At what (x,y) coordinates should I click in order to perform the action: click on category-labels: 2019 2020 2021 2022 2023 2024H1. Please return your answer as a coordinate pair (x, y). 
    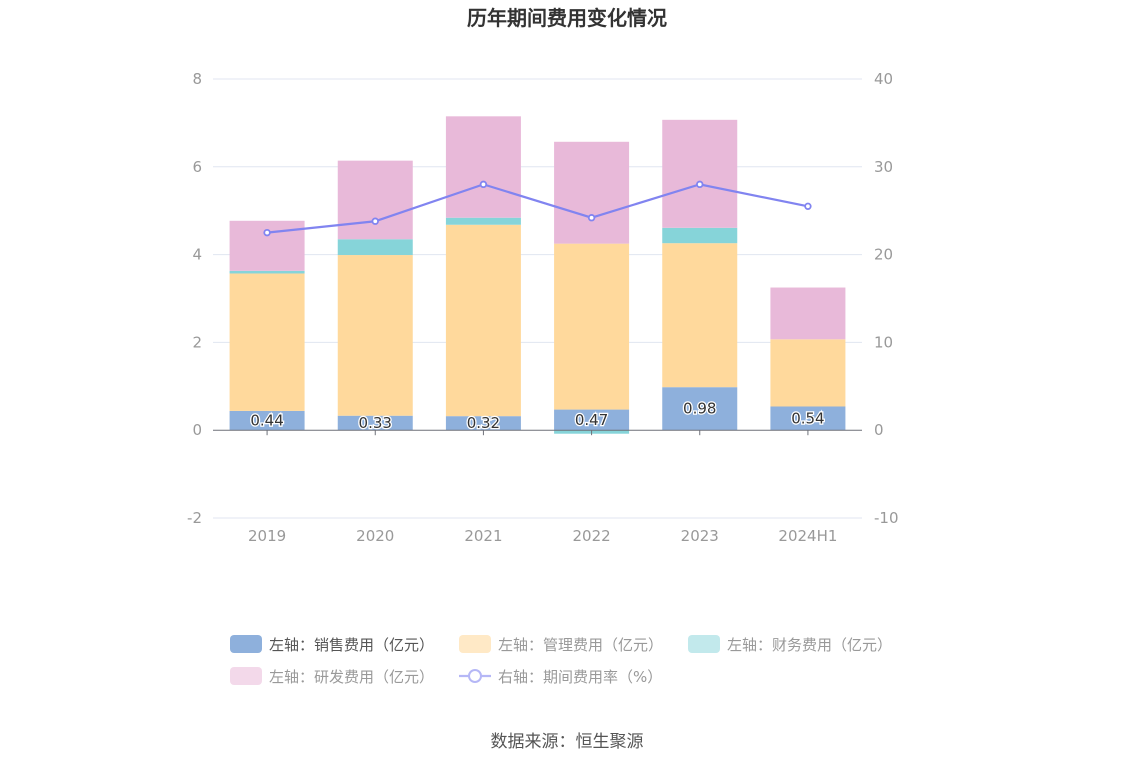
    Looking at the image, I should click on (542, 536).